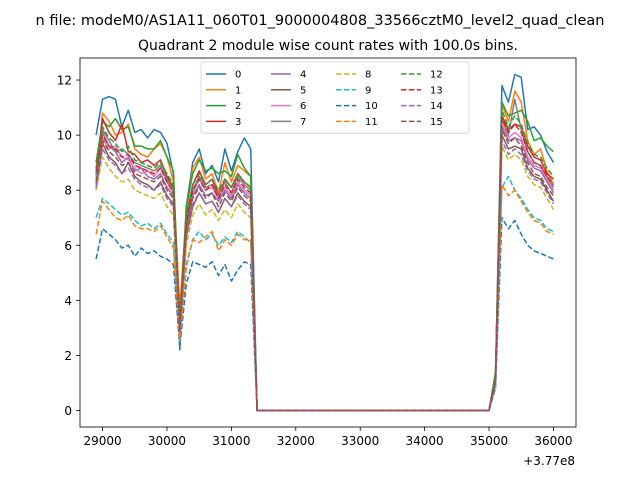 Image resolution: width=640 pixels, height=480 pixels. Describe the element at coordinates (303, 122) in the screenshot. I see `legend-label-7: 7` at that location.